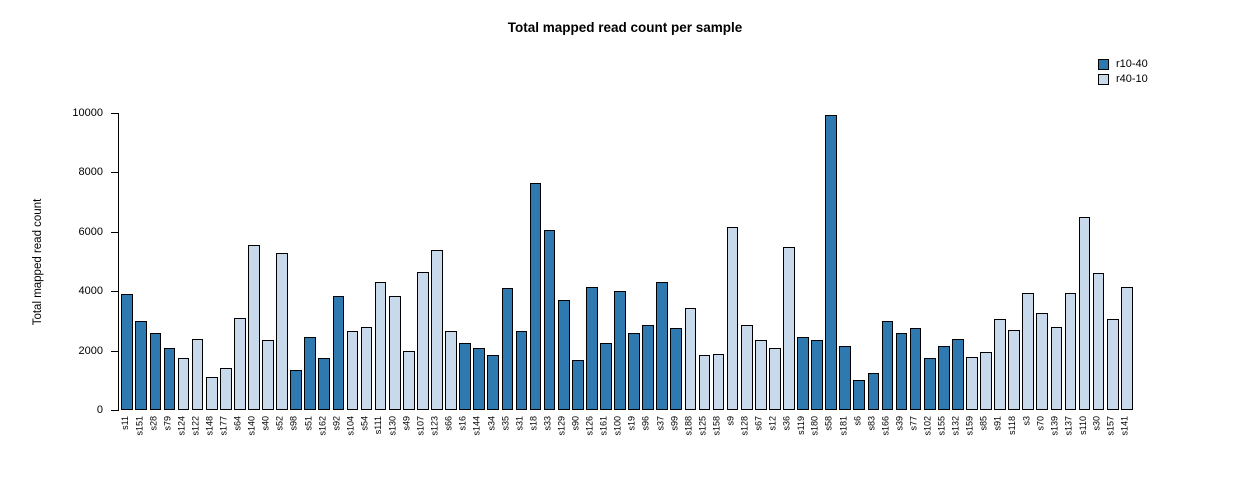 This screenshot has height=500, width=1238. Describe the element at coordinates (90, 172) in the screenshot. I see `y-tick-label: 8000` at that location.